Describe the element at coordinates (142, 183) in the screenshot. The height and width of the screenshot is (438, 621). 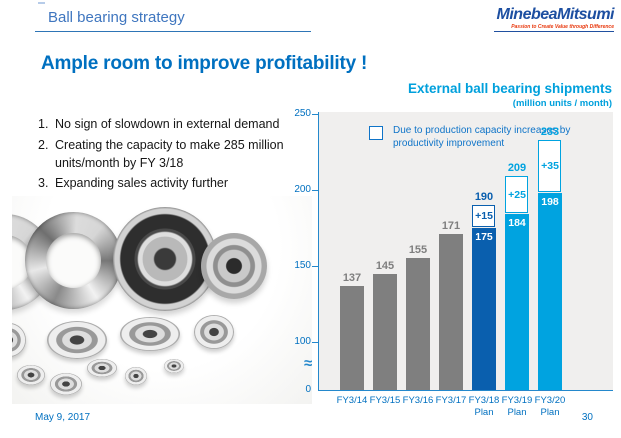
I see `bullet-text: Expanding sales activity further` at that location.